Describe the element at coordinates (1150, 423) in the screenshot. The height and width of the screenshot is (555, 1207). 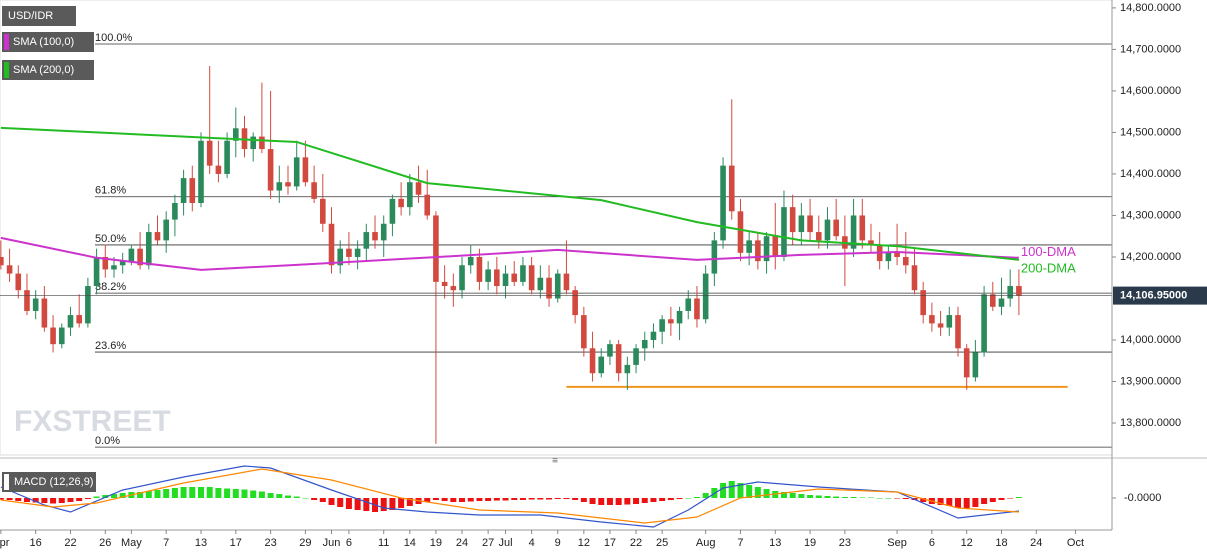
I see `y-tick-label: 13,800.0000` at that location.